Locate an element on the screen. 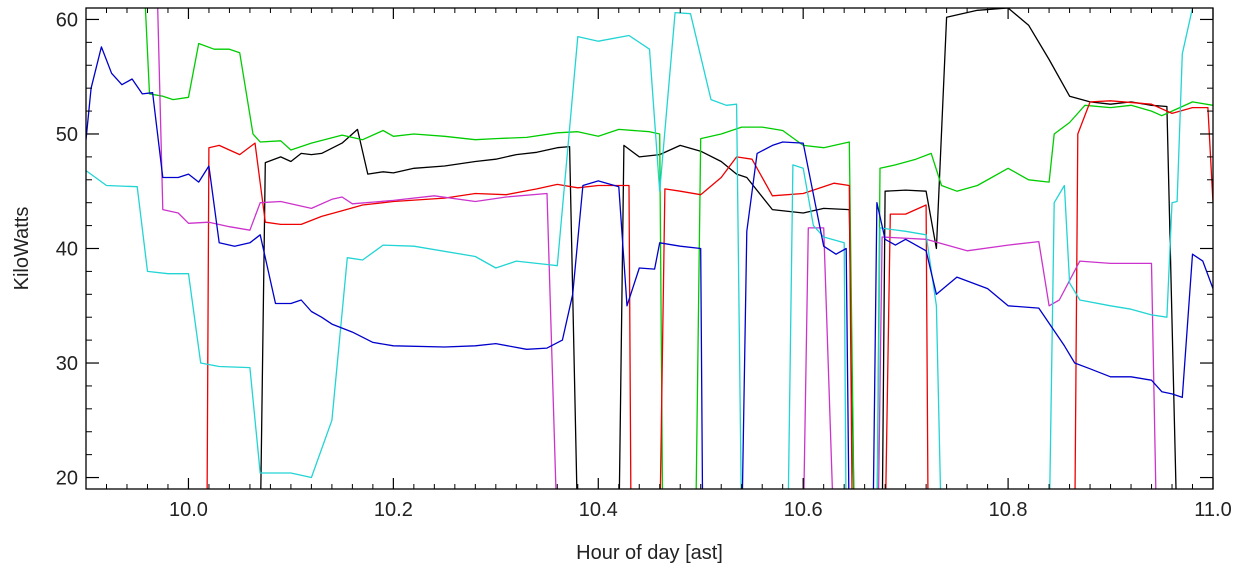 This screenshot has width=1249, height=575. x-tick-label: 10.0 is located at coordinates (188, 510).